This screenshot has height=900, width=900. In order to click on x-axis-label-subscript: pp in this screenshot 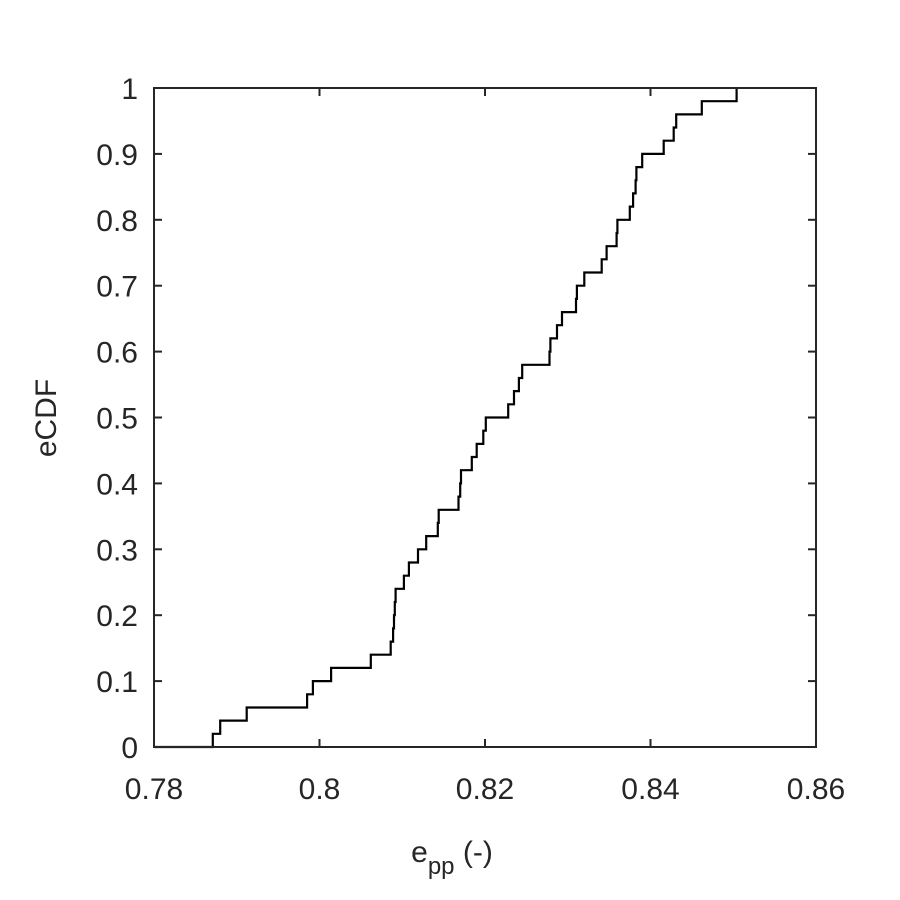, I will do `click(441, 866)`.